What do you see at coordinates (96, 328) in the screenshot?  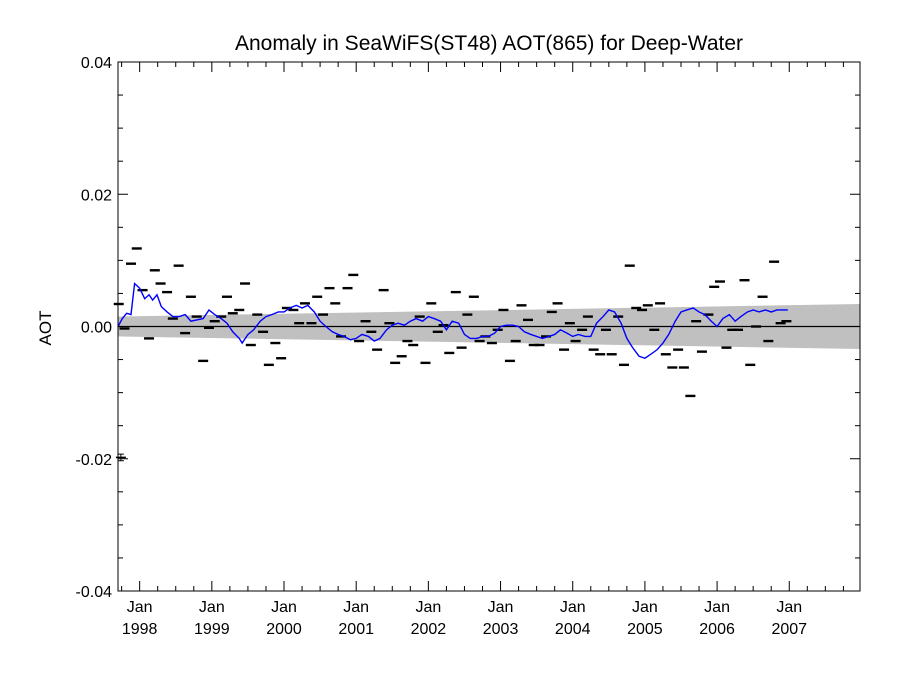 I see `y-tick-label: 0.00` at bounding box center [96, 328].